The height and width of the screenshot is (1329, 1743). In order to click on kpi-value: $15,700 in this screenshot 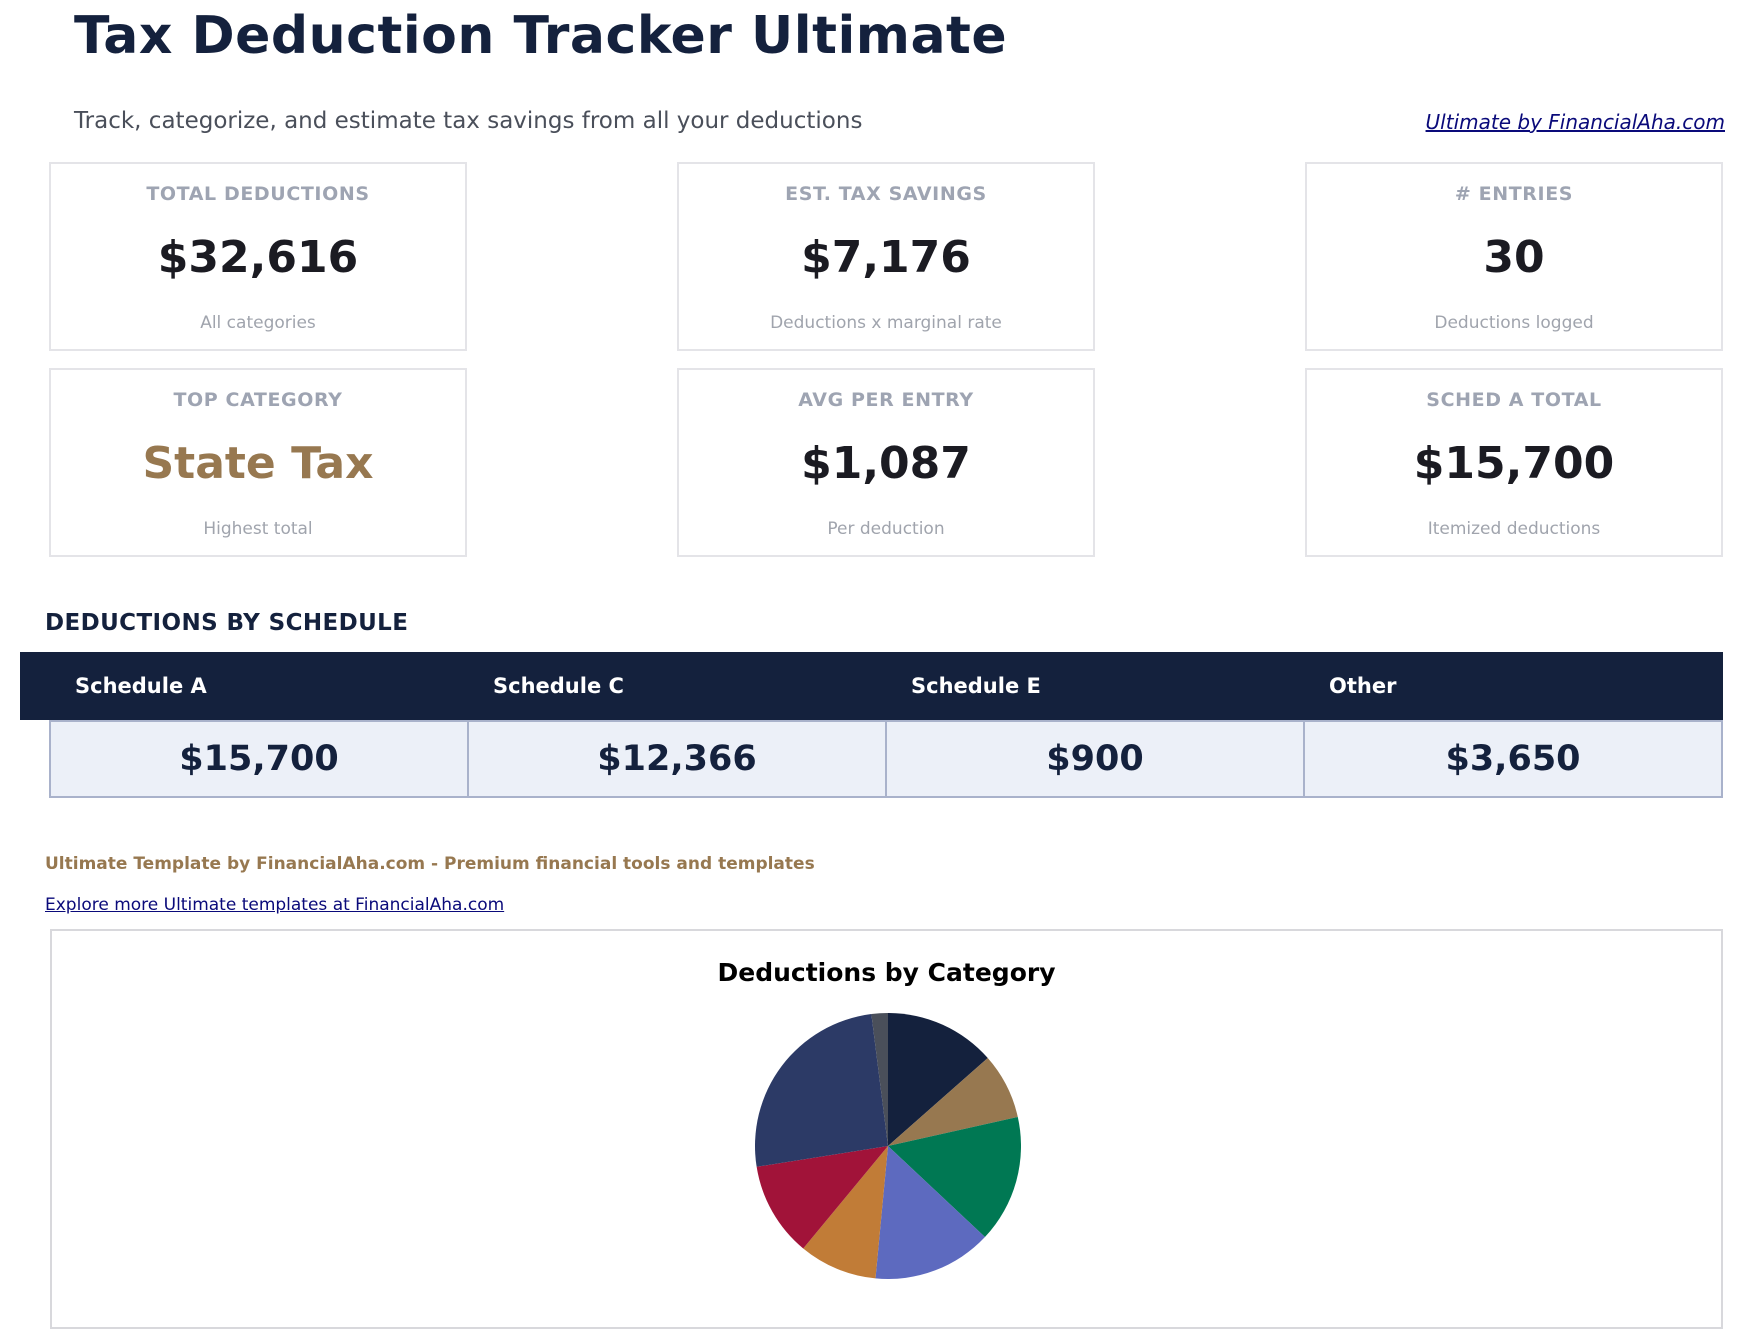, I will do `click(1514, 463)`.